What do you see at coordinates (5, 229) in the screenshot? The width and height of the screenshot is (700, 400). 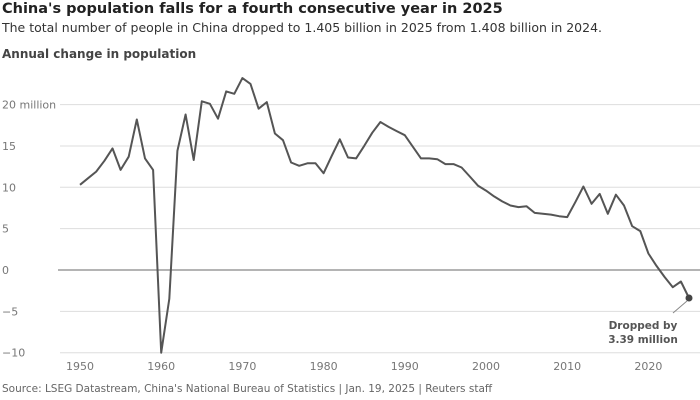 I see `y-tick-label: 5` at bounding box center [5, 229].